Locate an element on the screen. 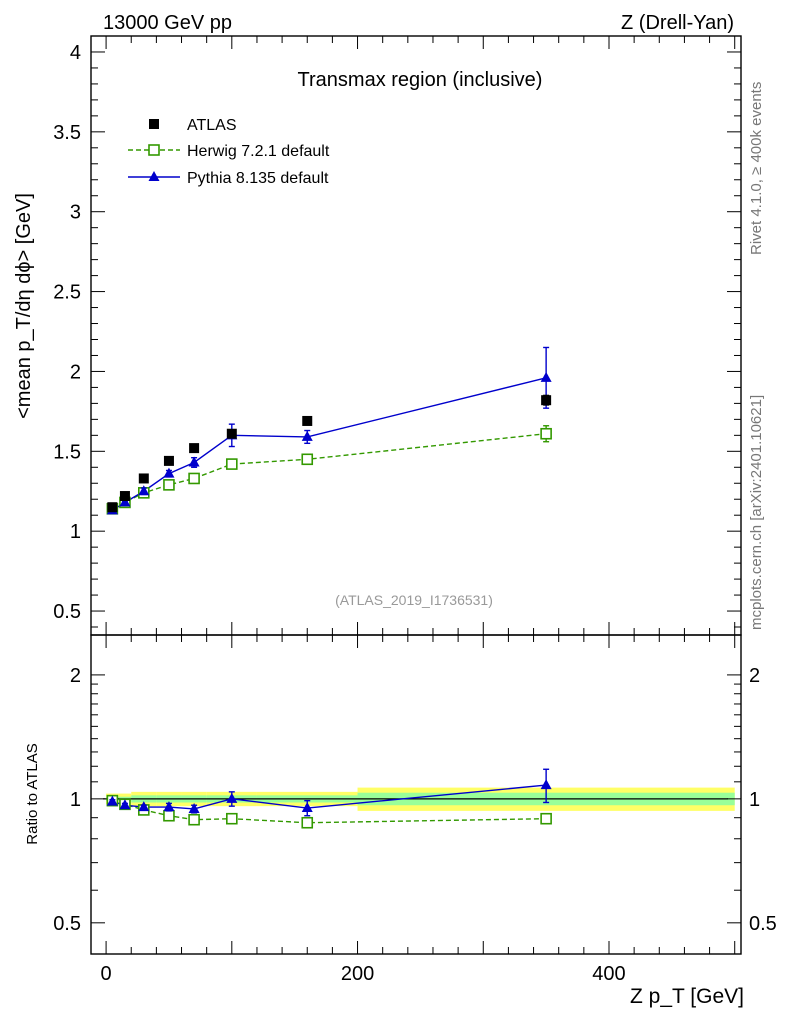 The width and height of the screenshot is (786, 1024). pythia-line is located at coordinates (329, 444).